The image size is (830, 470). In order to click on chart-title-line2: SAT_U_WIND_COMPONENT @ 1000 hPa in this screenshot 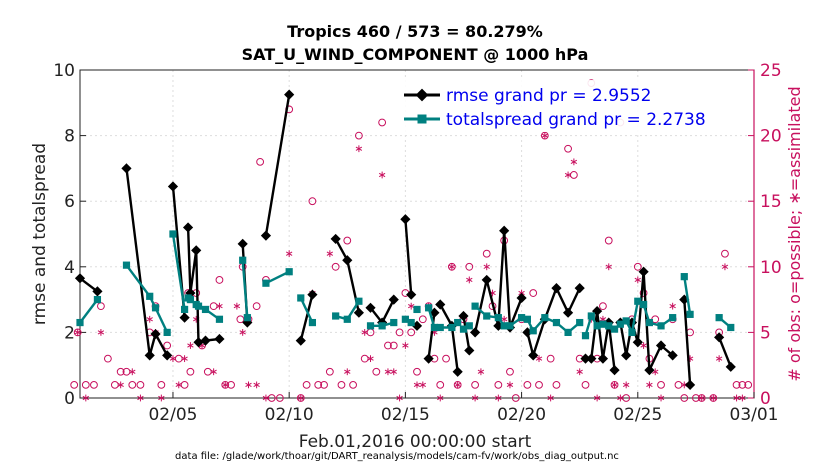, I will do `click(415, 54)`.